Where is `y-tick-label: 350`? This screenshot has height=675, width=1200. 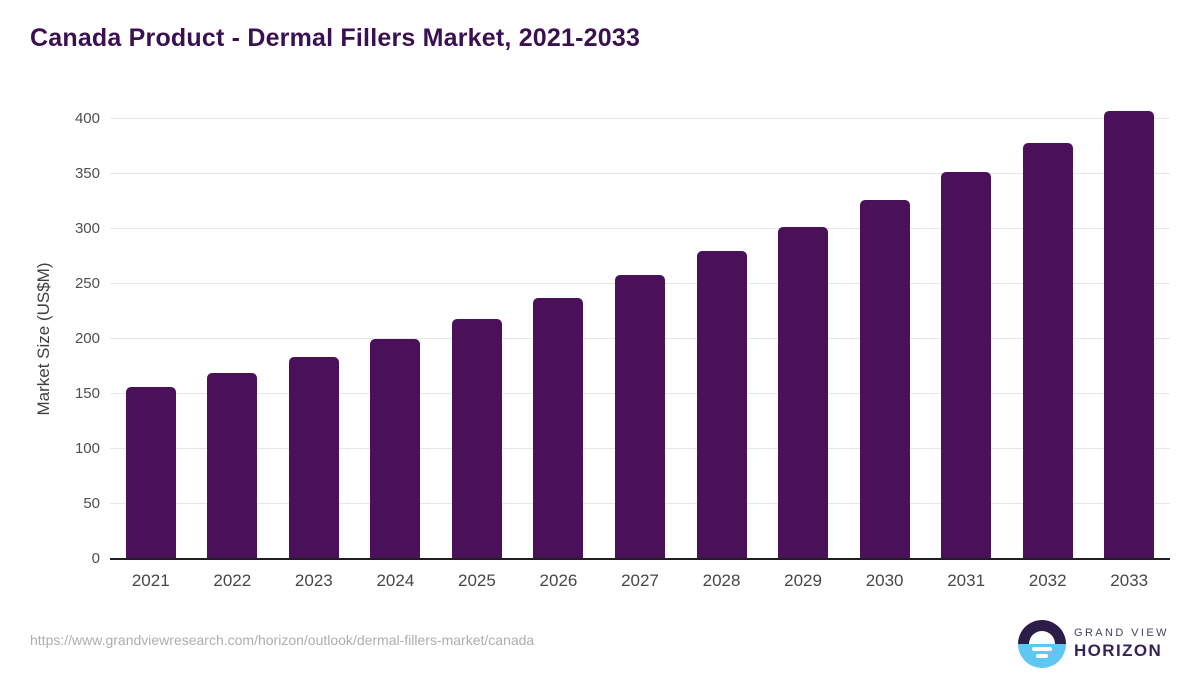 y-tick-label: 350 is located at coordinates (87, 173).